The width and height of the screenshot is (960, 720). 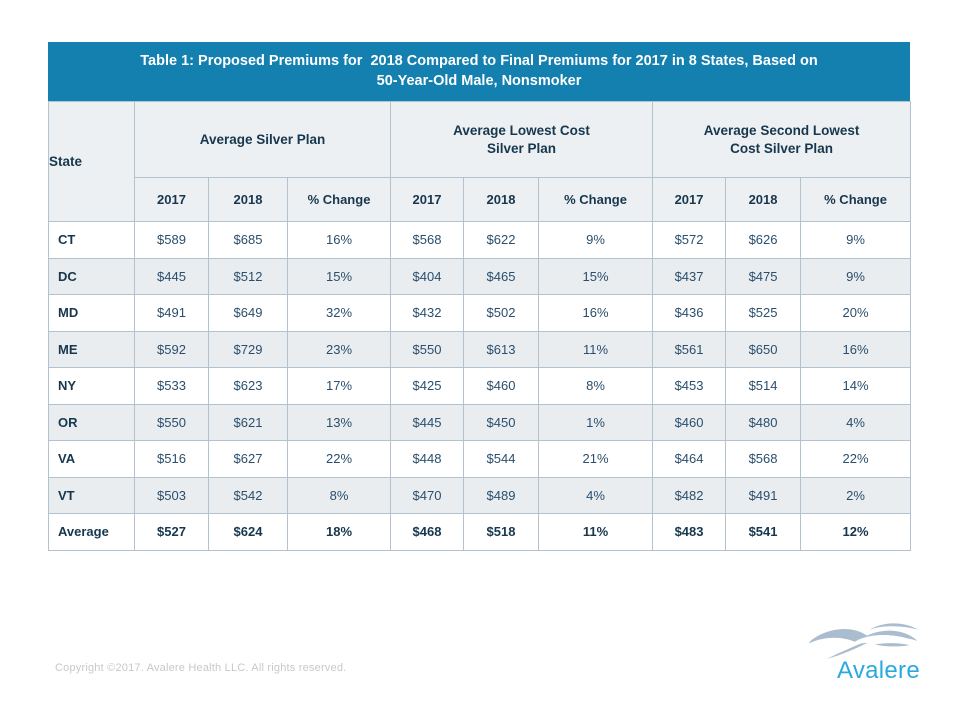 I want to click on value-cell-or-1: $621, so click(x=248, y=422).